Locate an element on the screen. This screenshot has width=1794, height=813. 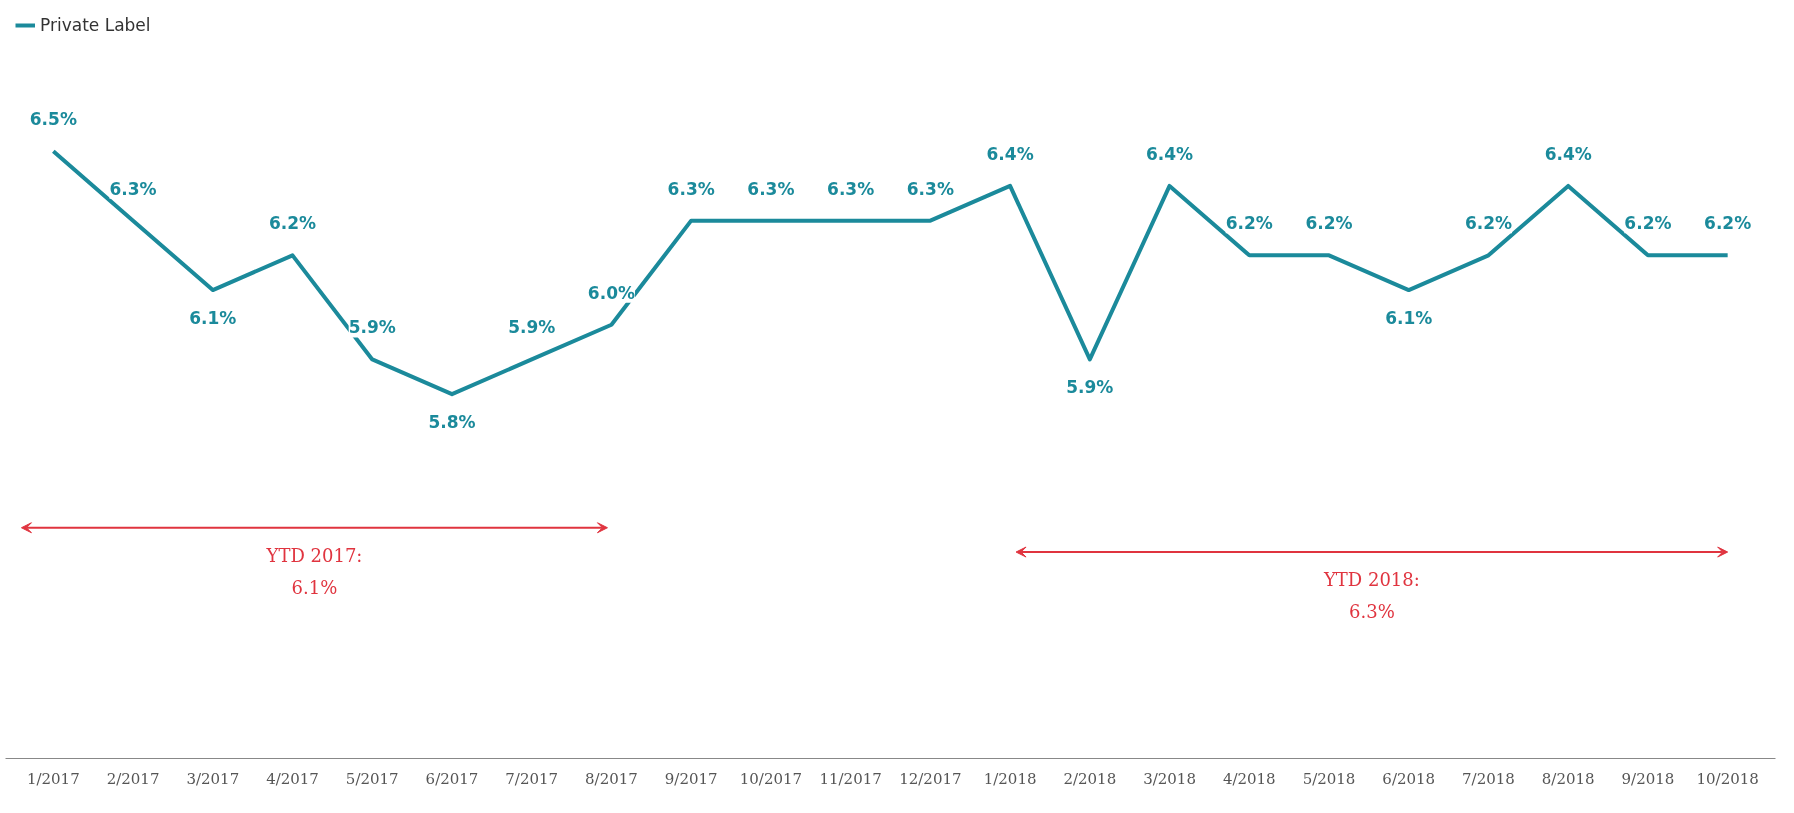
x-tick-label: 7/2018 is located at coordinates (1488, 778).